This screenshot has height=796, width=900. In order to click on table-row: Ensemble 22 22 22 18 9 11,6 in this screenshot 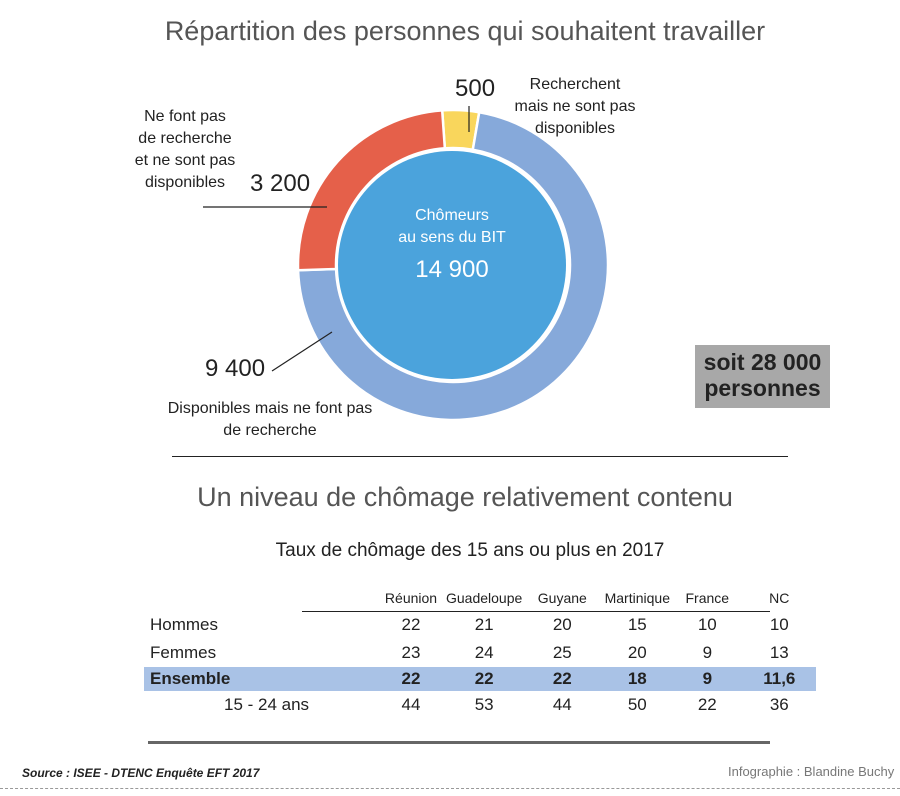, I will do `click(480, 679)`.